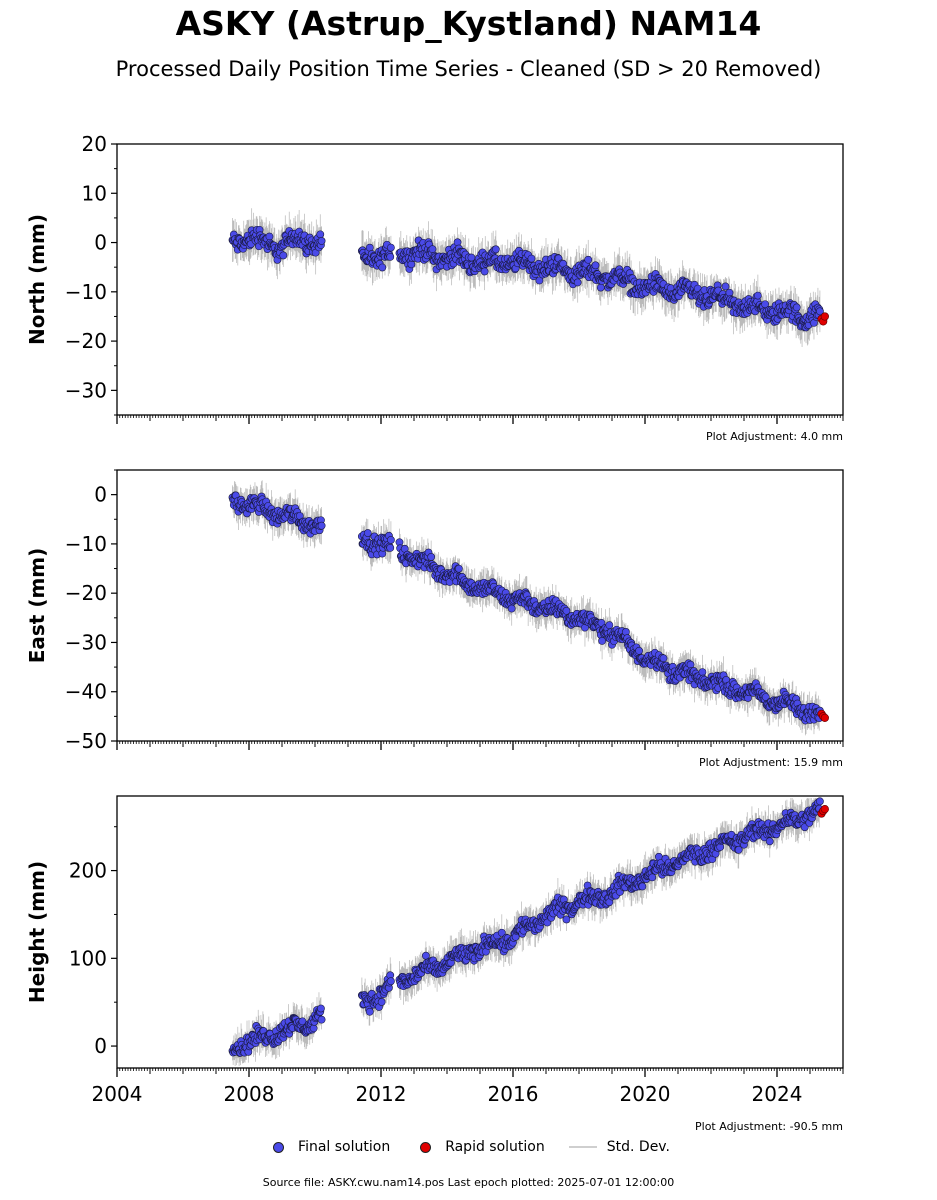  I want to click on y-axis-label: East (mm), so click(37, 606).